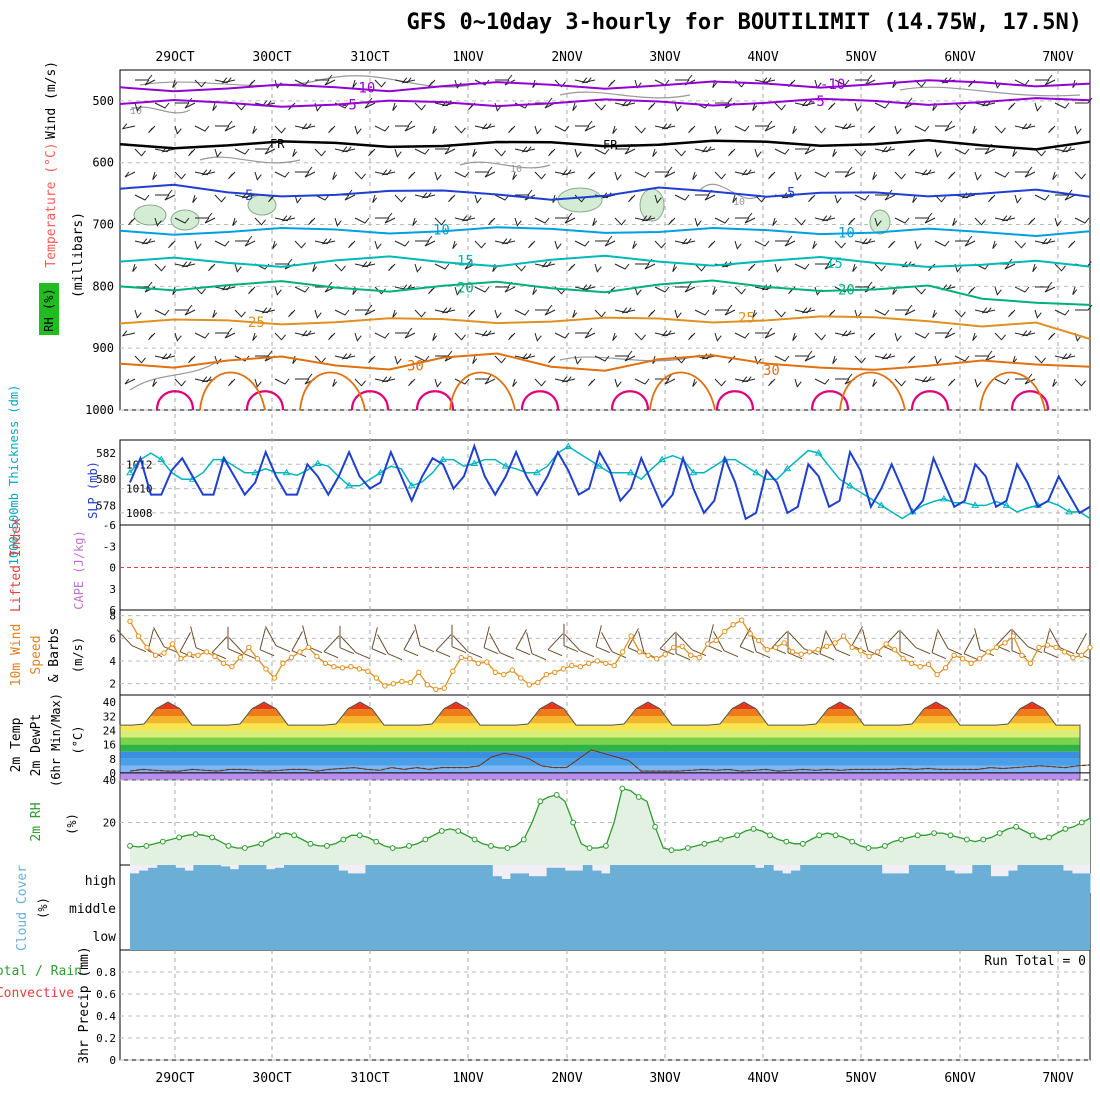  What do you see at coordinates (959, 1078) in the screenshot?
I see `bottom-date-label: 6NOV` at bounding box center [959, 1078].